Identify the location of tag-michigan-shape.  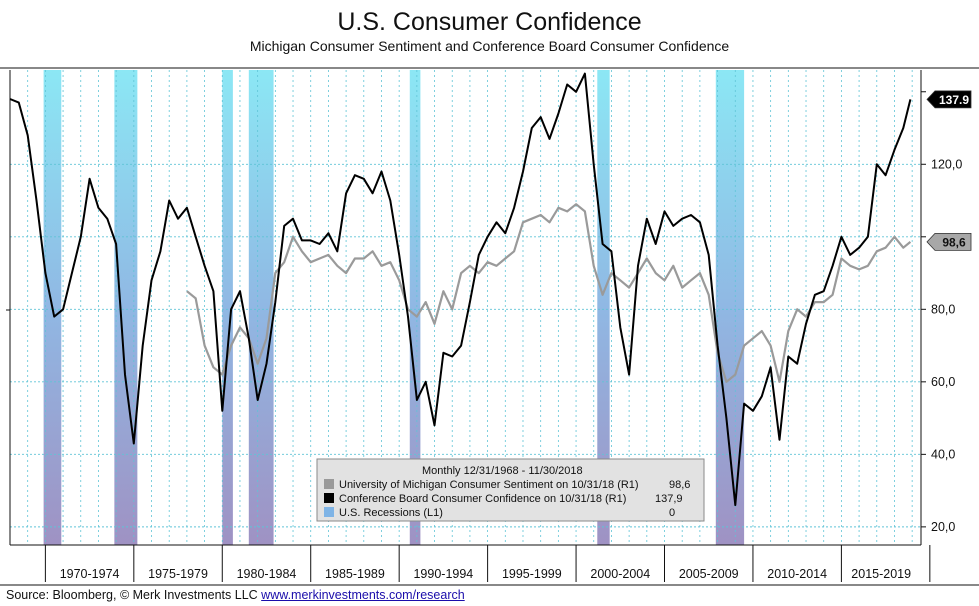
(949, 241).